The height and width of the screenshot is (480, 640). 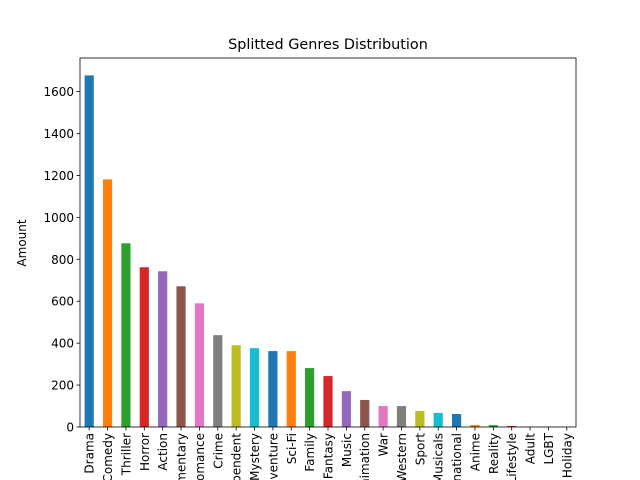 I want to click on x-tick-label: Drama, so click(x=90, y=453).